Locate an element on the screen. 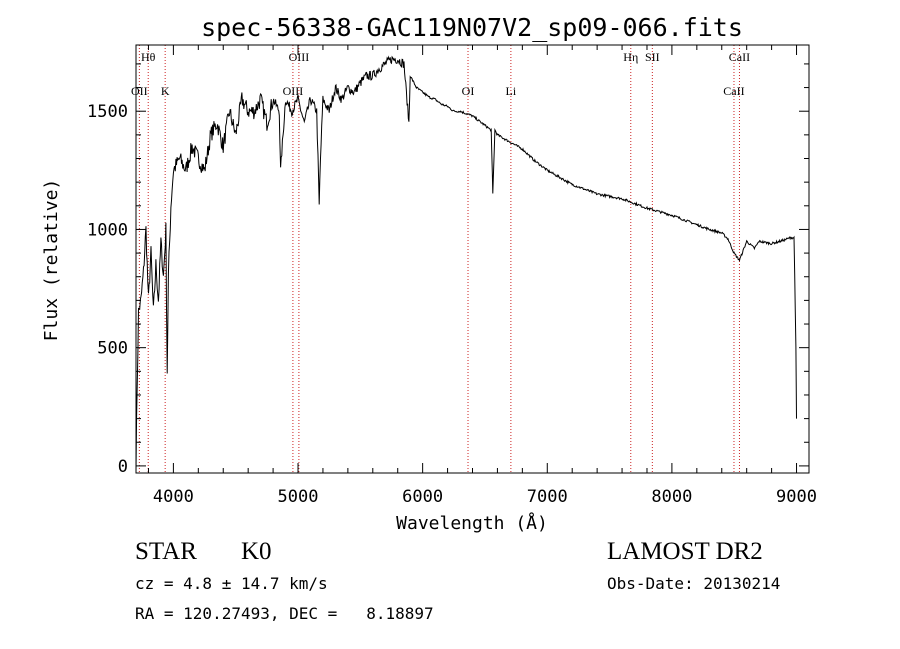 Image resolution: width=900 pixels, height=649 pixels. chart-title: spec-56338-GAC119N07V2_sp09-066.fits is located at coordinates (472, 27).